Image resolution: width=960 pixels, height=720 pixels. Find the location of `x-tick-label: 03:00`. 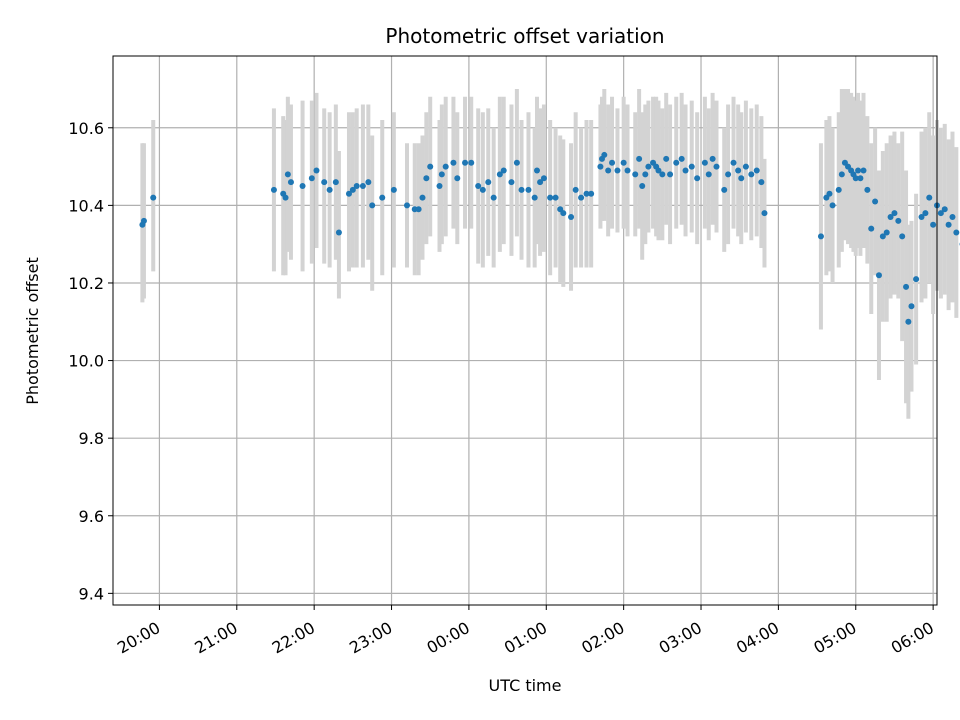

x-tick-label: 03:00 is located at coordinates (680, 638).